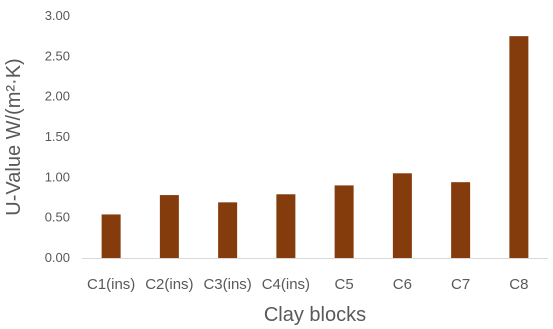 The width and height of the screenshot is (553, 329). What do you see at coordinates (227, 284) in the screenshot?
I see `x-tick-label: C3(ins)` at bounding box center [227, 284].